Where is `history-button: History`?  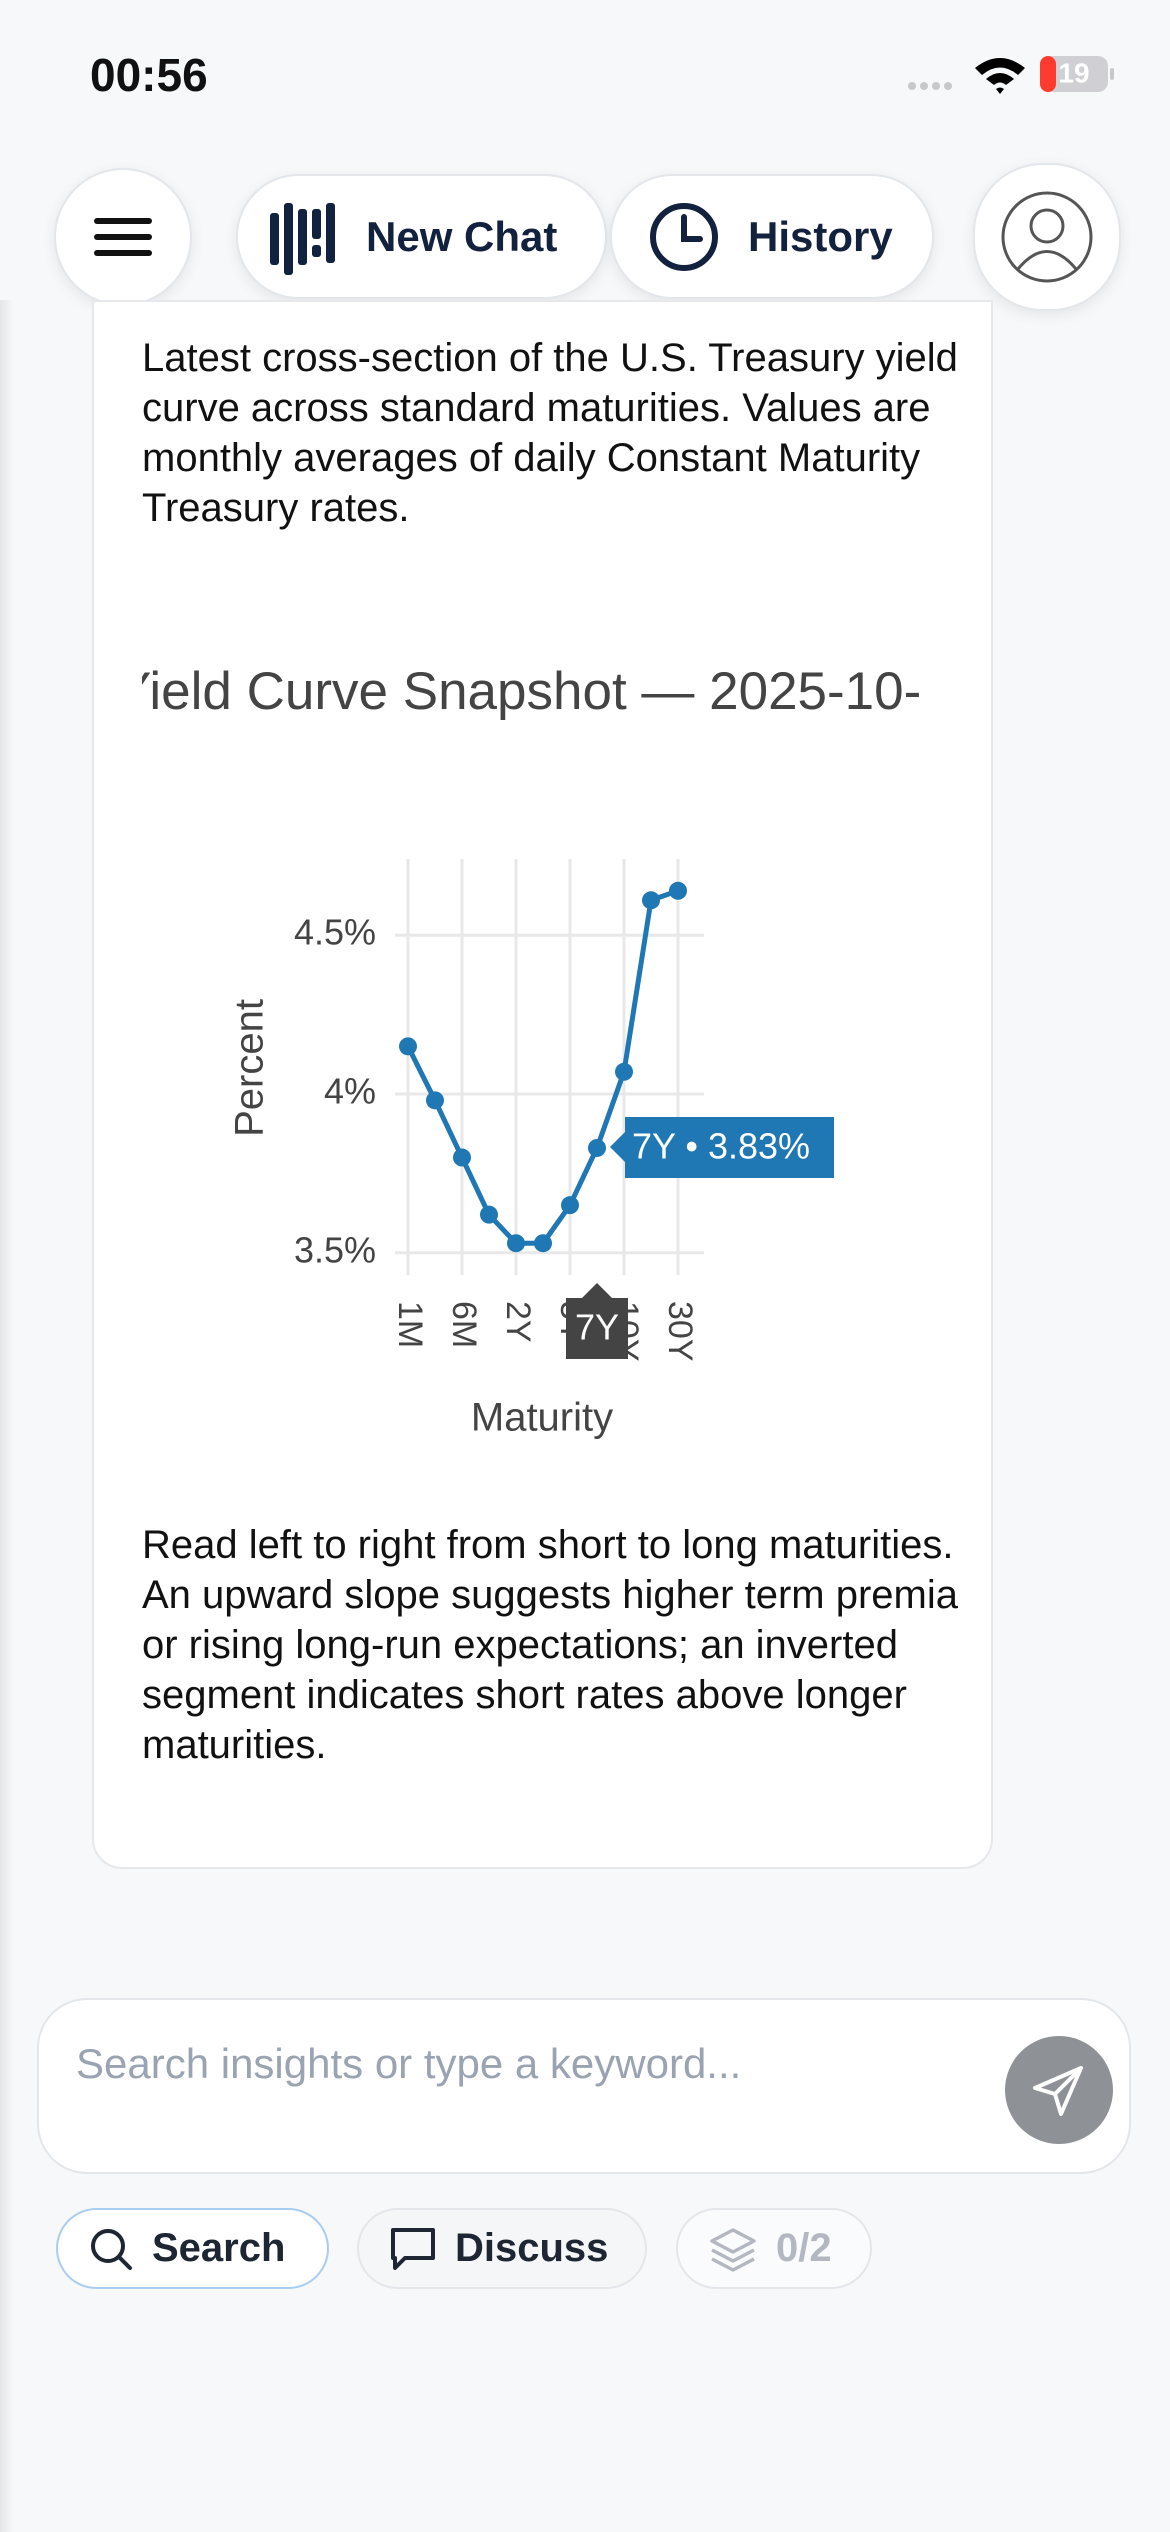 history-button: History is located at coordinates (772, 236).